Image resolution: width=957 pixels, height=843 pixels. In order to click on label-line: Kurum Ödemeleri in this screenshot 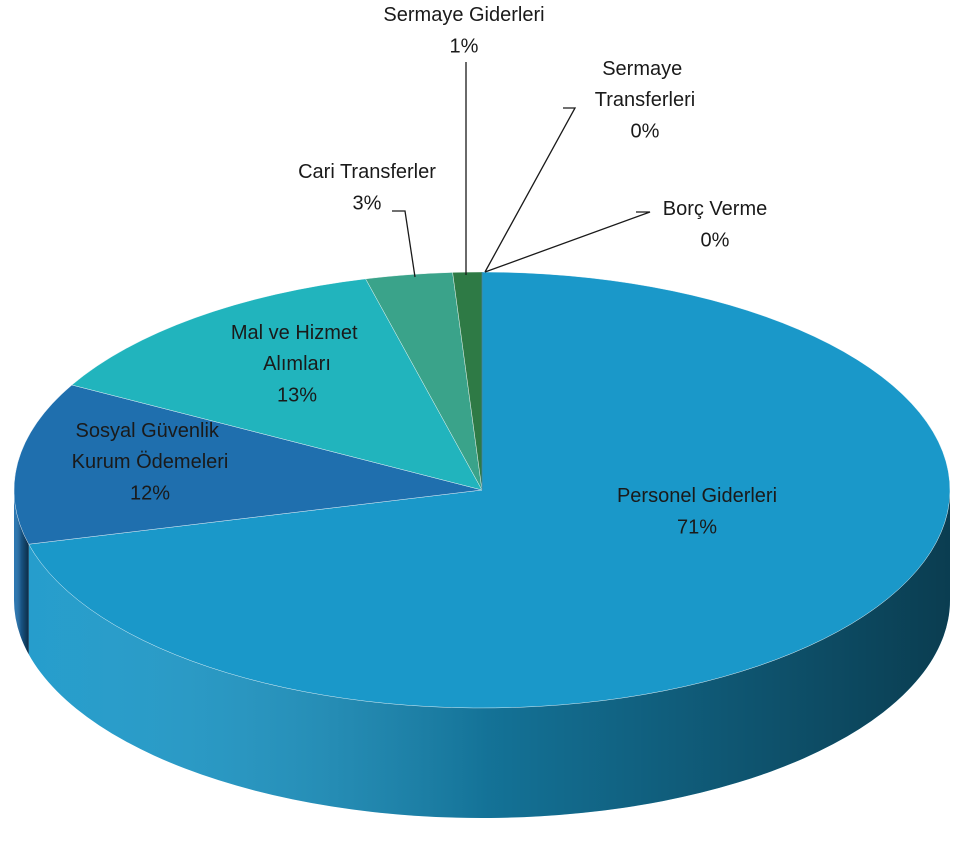, I will do `click(150, 462)`.